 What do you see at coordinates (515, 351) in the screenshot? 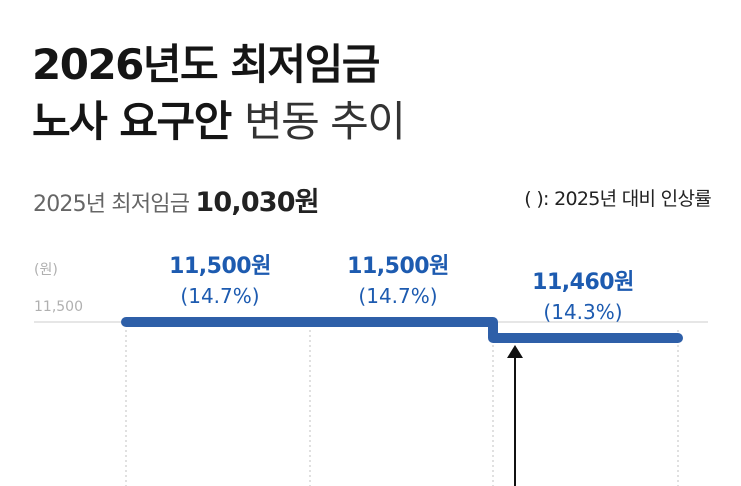
I see `annotation-arrow-head` at bounding box center [515, 351].